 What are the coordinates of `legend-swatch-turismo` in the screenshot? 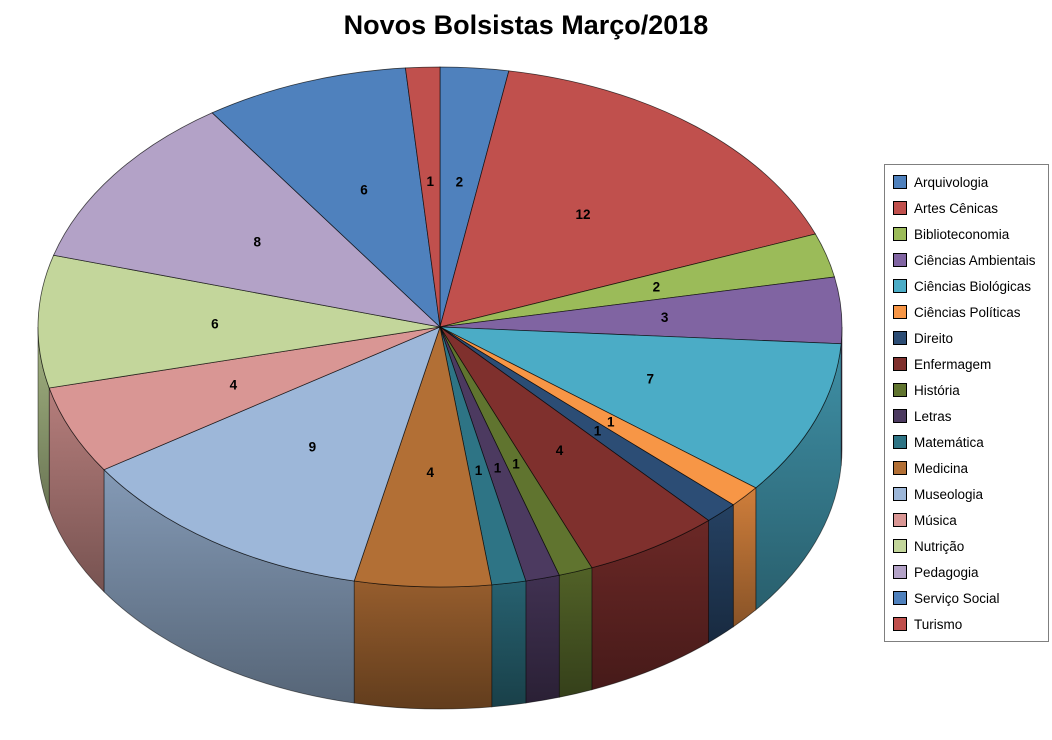 It's located at (900, 624).